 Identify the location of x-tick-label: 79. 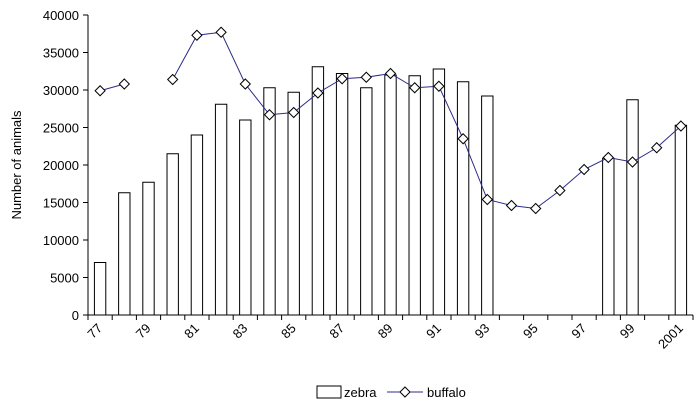
(143, 331).